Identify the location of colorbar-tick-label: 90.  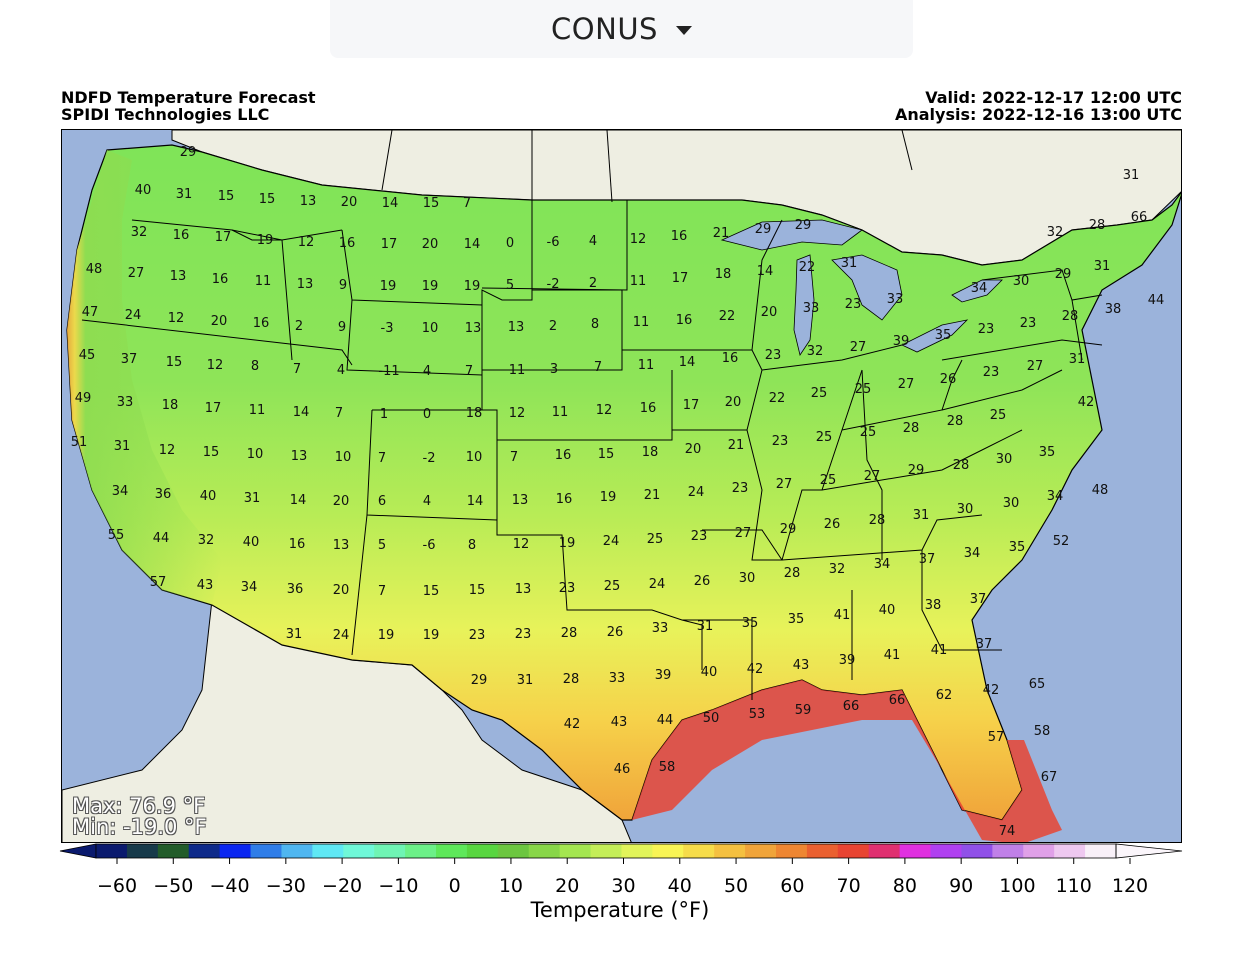
(961, 886).